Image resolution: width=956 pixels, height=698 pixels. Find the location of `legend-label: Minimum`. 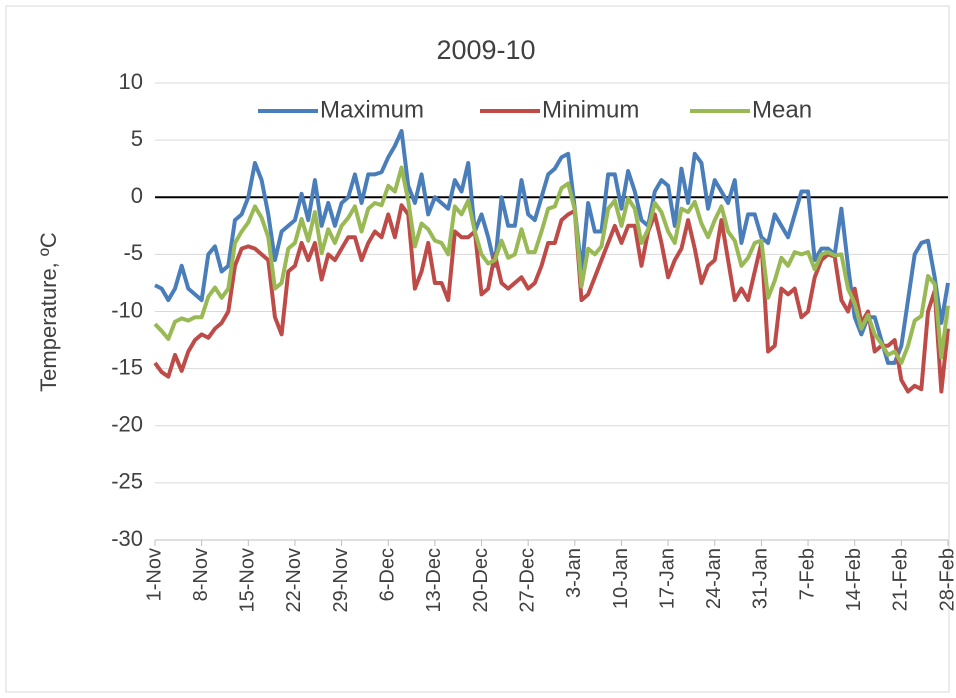

legend-label: Minimum is located at coordinates (590, 109).